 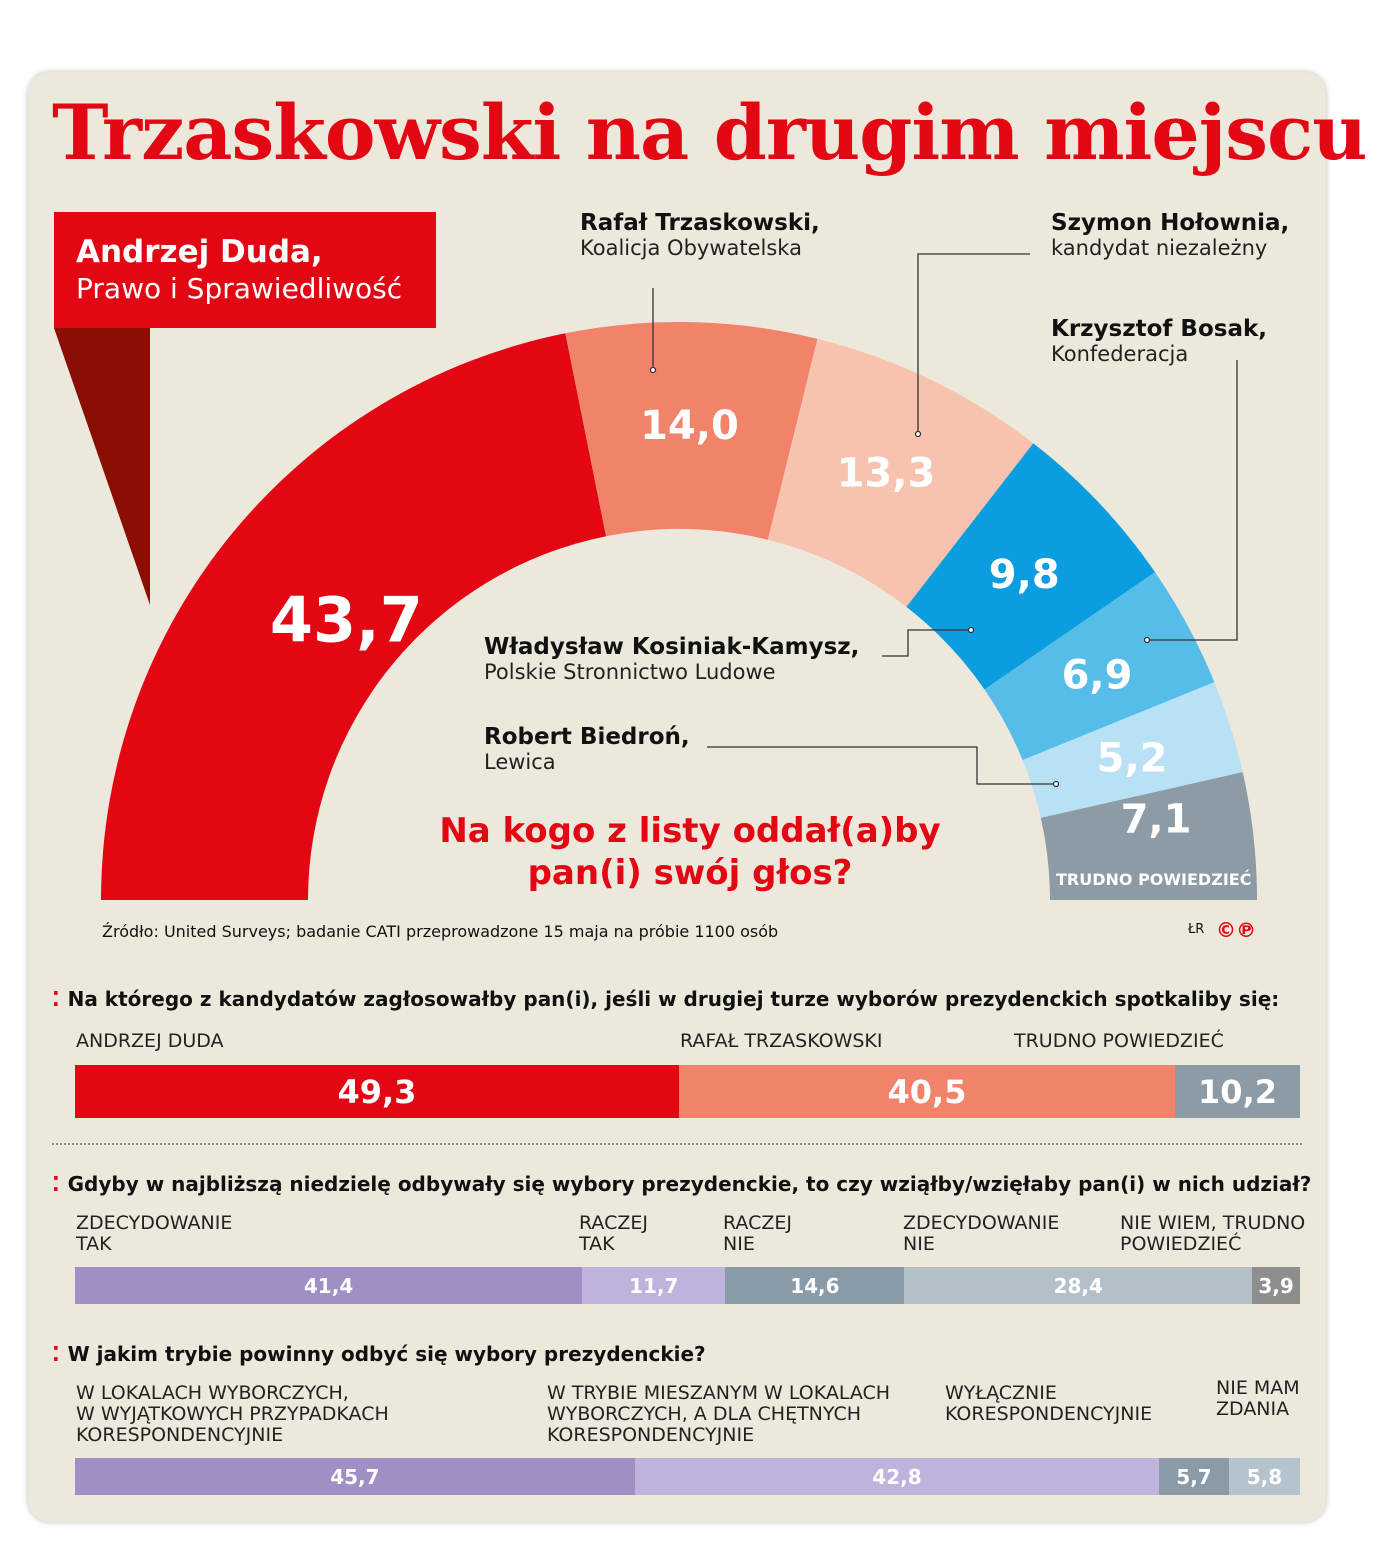 What do you see at coordinates (757, 1233) in the screenshot?
I see `bar-label: RACZEJ NIE` at bounding box center [757, 1233].